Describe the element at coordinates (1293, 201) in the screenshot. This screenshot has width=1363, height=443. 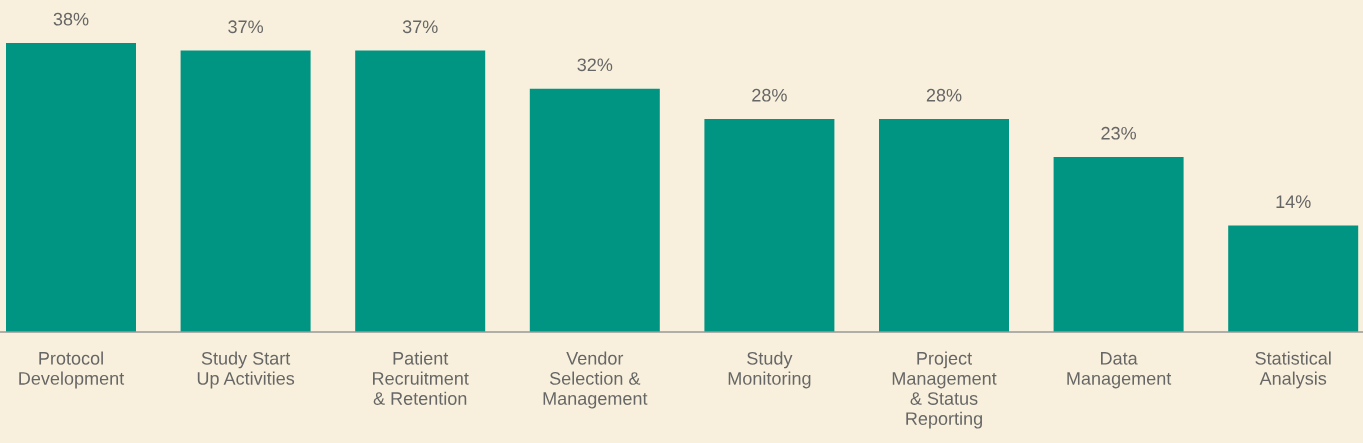
I see `data-label: 14%` at that location.